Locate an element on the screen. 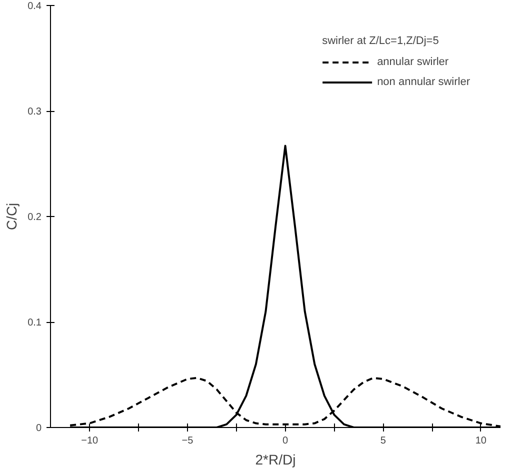 The width and height of the screenshot is (517, 474). y-tick-label: 0.1 is located at coordinates (35, 323).